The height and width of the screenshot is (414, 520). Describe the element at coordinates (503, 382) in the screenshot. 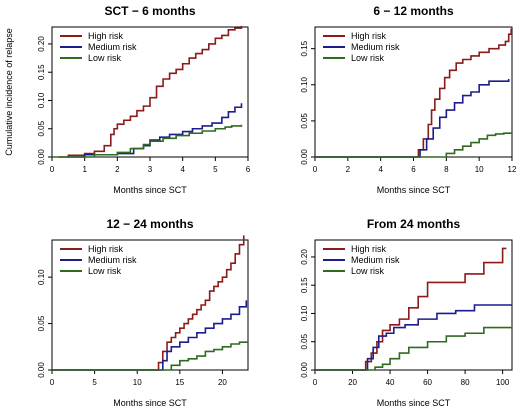

I see `x-tick-label: 100` at that location.